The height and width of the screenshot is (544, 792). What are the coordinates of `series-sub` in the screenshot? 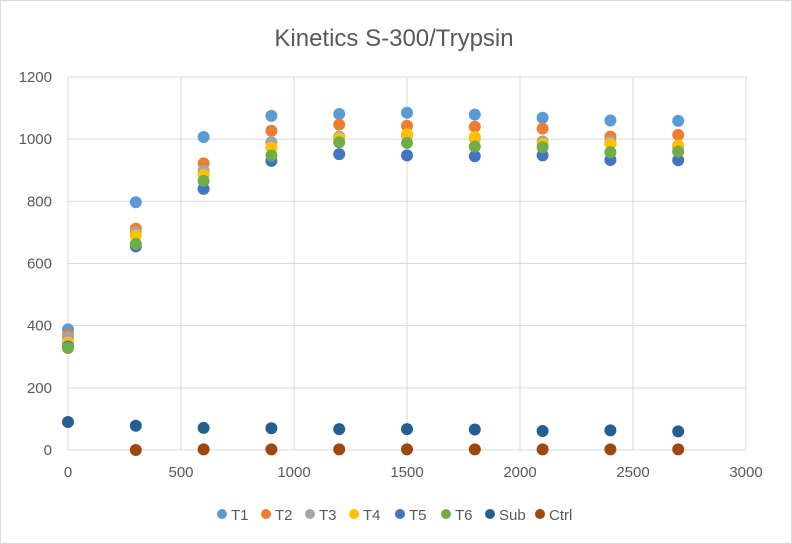 It's located at (373, 427).